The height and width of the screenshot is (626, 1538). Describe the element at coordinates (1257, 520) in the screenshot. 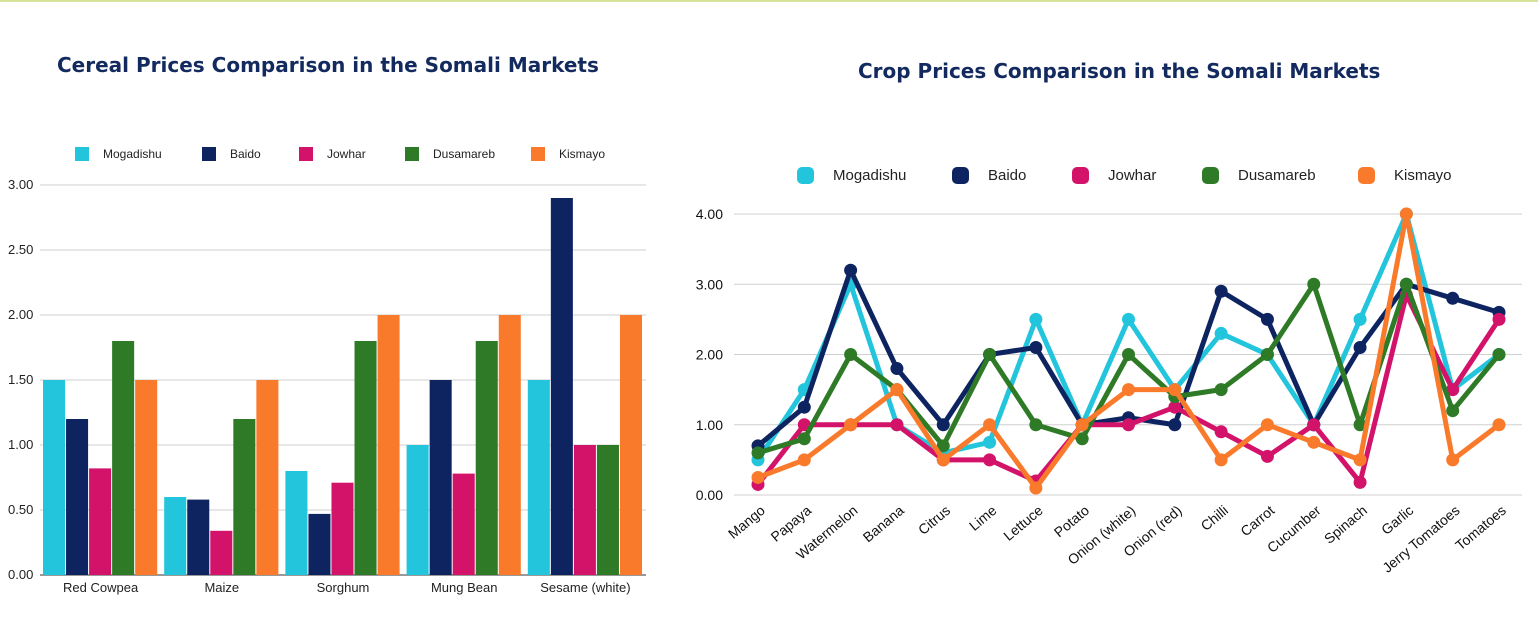

I see `line-x-tick-label: Carrot` at that location.